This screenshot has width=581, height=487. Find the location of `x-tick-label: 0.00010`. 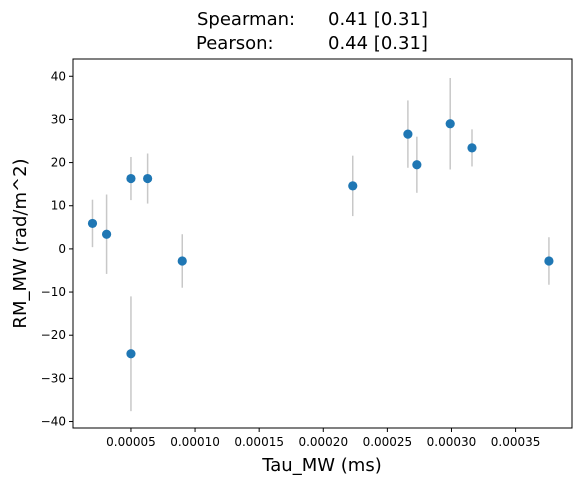

x-tick-label: 0.00010 is located at coordinates (195, 442).